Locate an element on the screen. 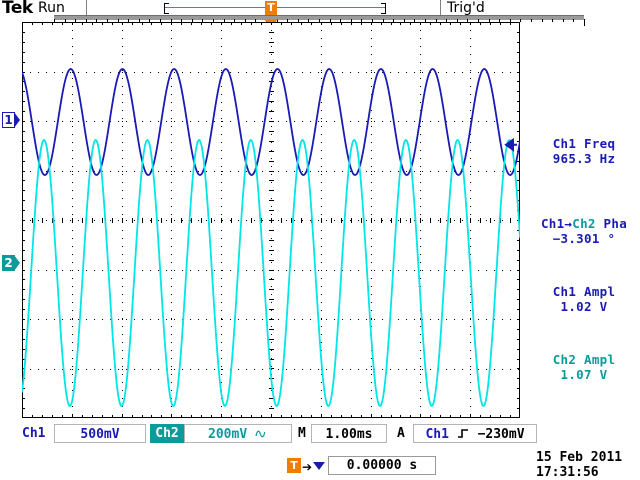  trigger-marker-label: T is located at coordinates (271, 7).